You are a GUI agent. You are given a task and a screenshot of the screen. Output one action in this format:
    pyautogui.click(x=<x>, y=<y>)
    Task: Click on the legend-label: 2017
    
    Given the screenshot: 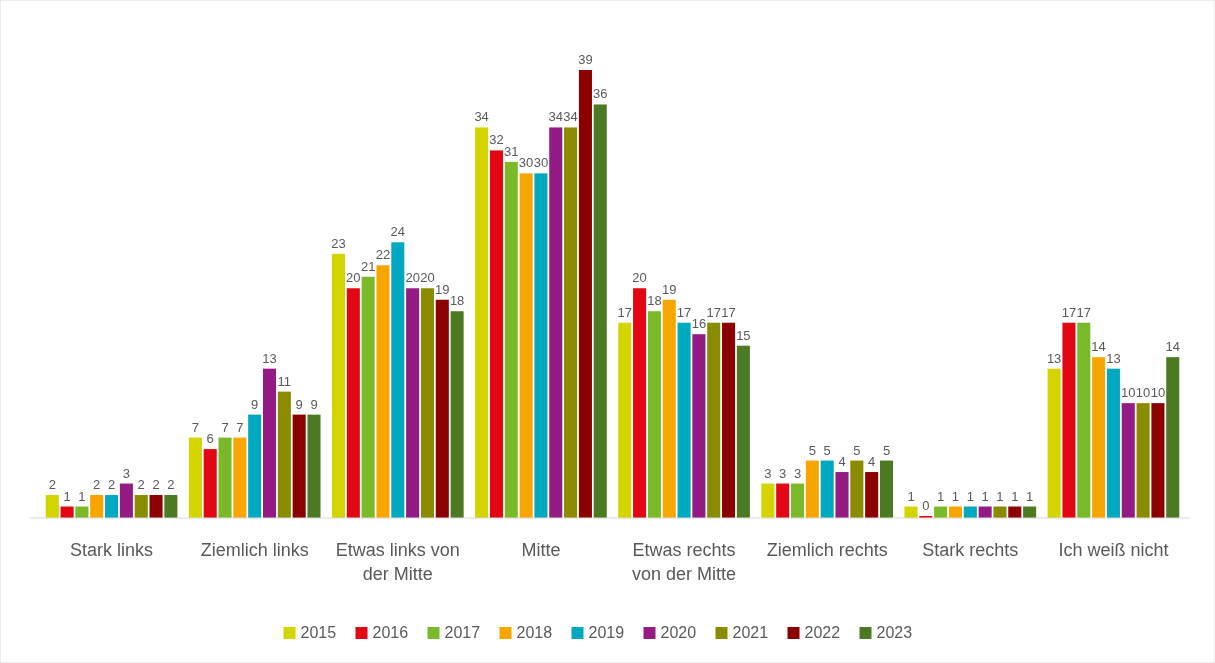 What is the action you would take?
    pyautogui.click(x=462, y=632)
    